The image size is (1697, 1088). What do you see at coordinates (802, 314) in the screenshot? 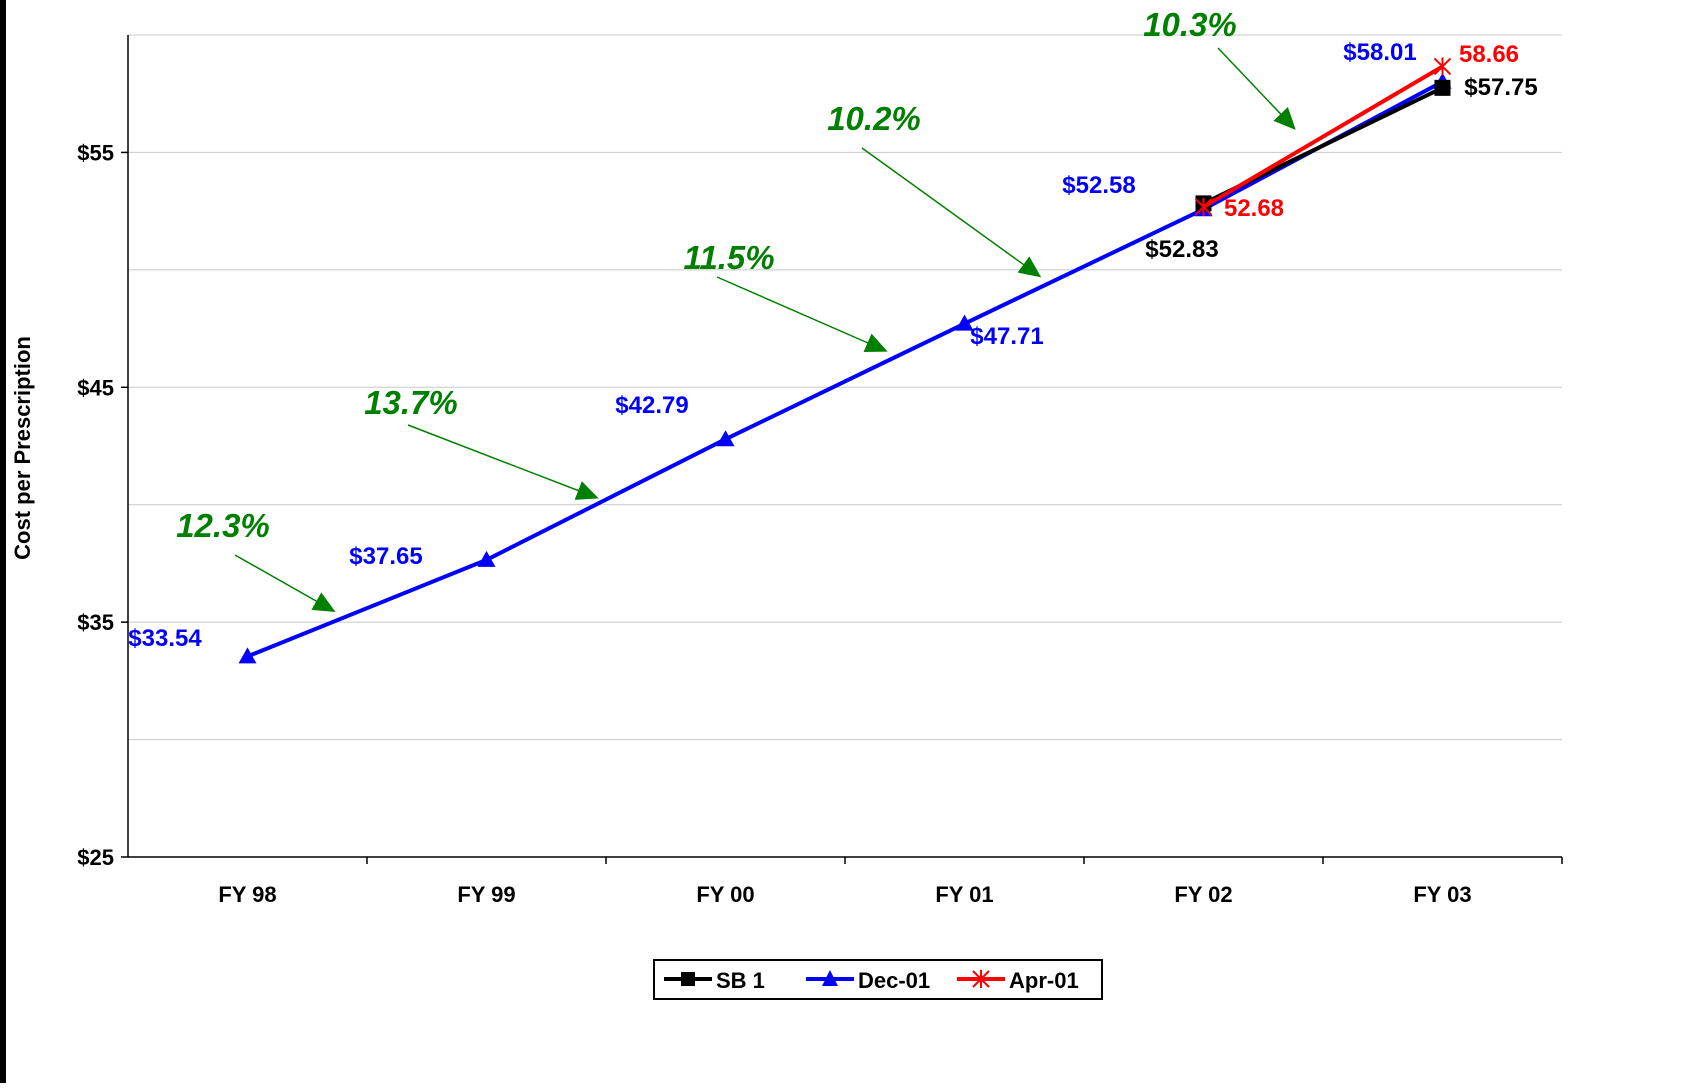
I see `growth-arrow-fy01` at bounding box center [802, 314].